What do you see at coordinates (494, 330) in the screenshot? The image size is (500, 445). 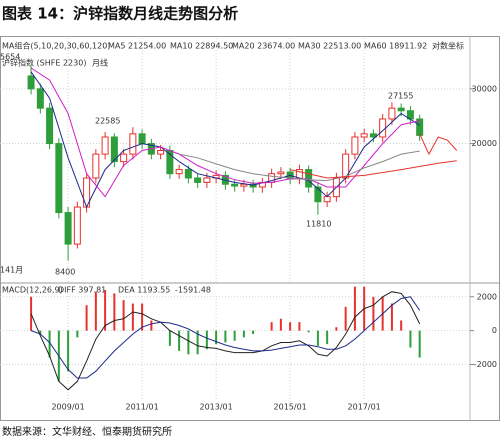 I see `y-tick-label: 0` at bounding box center [494, 330].